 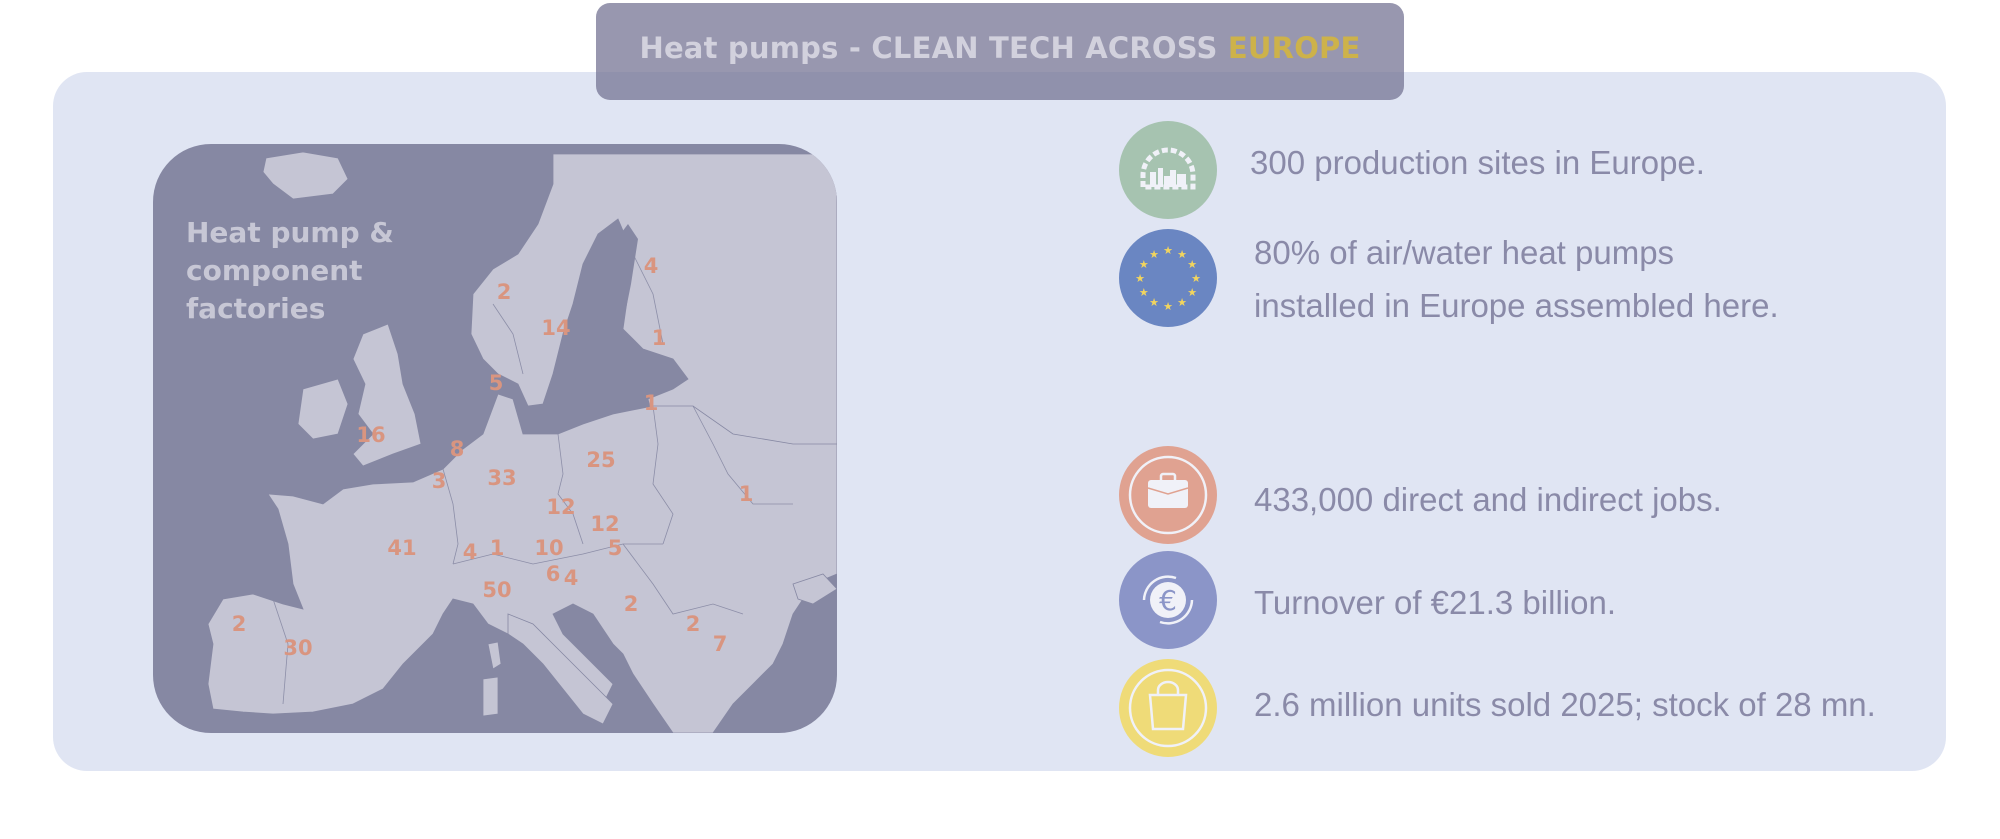 I want to click on factory-gear-icon, so click(x=1168, y=170).